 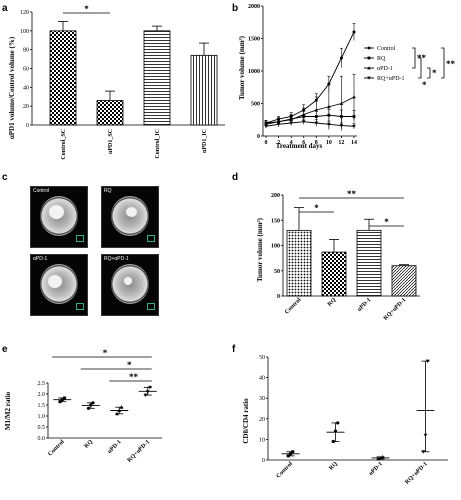 I want to click on panel-d-significance-label: *, so click(x=386, y=222).